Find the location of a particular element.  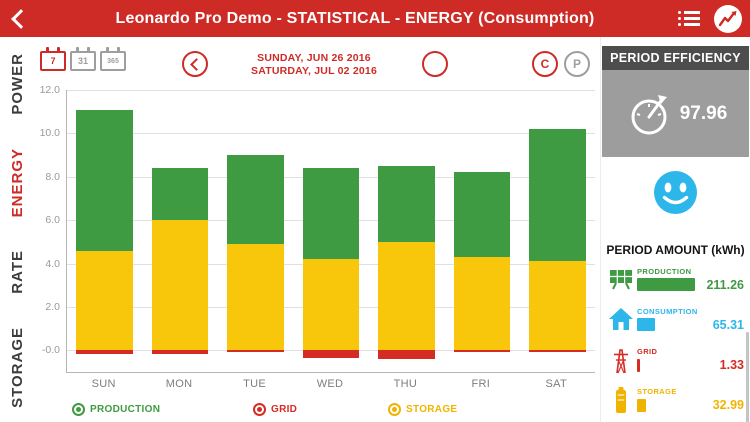

gauge-icon is located at coordinates (649, 114).